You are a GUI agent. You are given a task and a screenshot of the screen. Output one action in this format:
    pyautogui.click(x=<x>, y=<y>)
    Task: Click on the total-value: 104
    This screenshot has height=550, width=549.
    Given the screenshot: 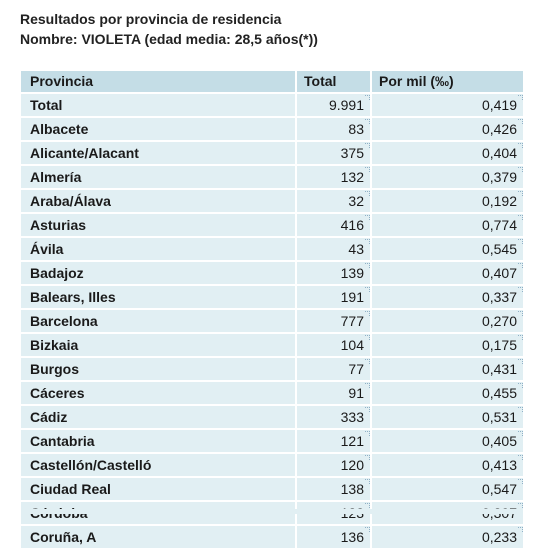 What is the action you would take?
    pyautogui.click(x=352, y=345)
    